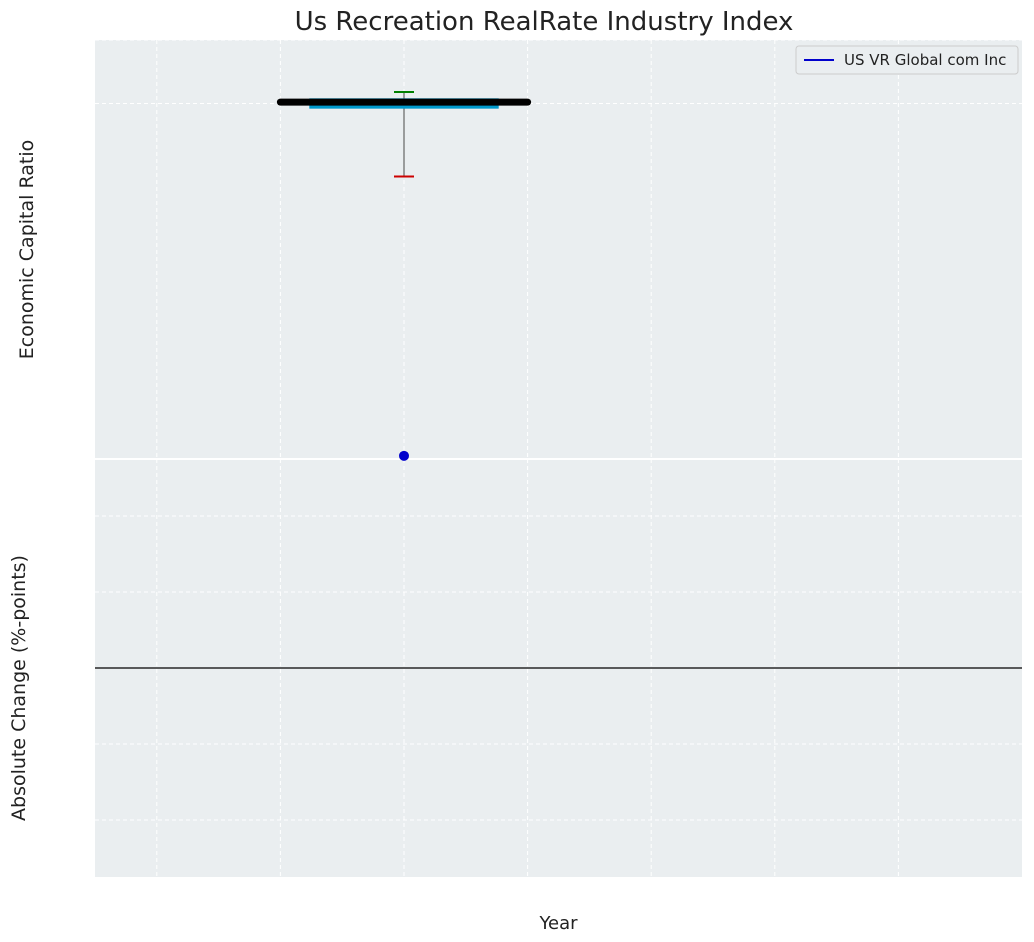 Image resolution: width=1034 pixels, height=942 pixels. What do you see at coordinates (404, 455) in the screenshot?
I see `company-data-point` at bounding box center [404, 455].